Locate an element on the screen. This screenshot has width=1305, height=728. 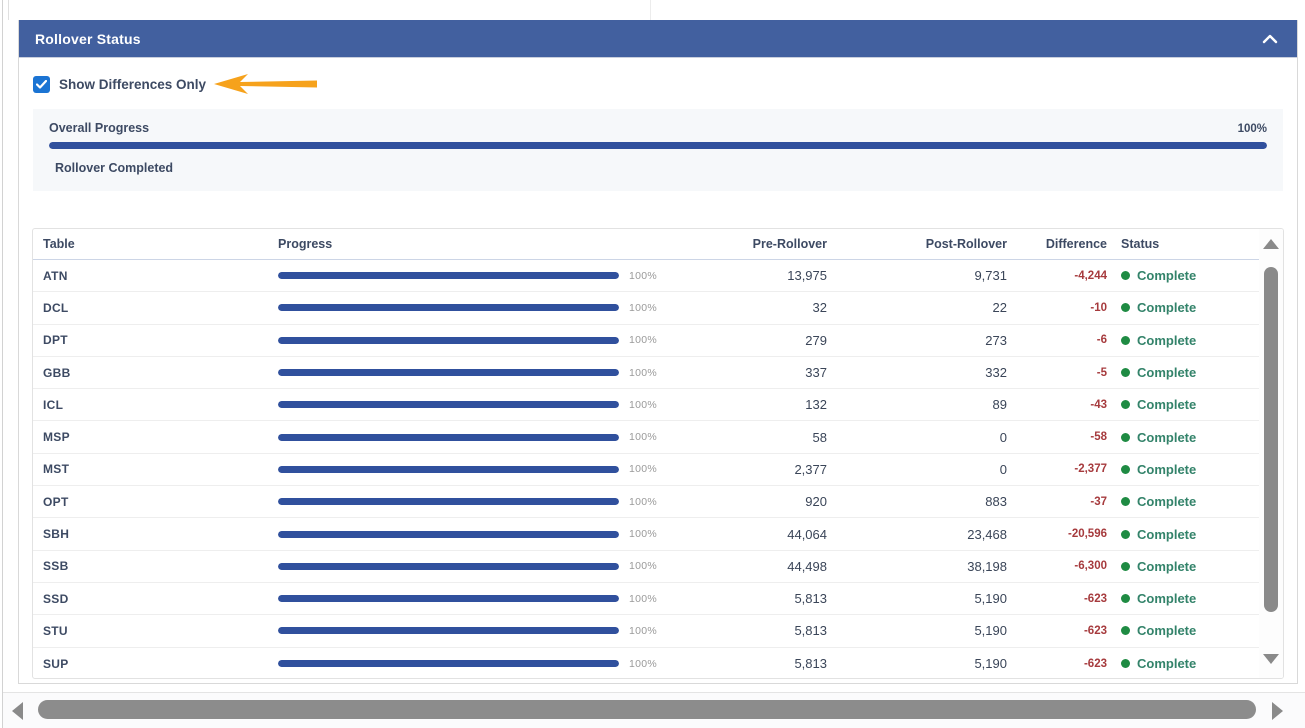
table-cell-pre-rollover: 337 is located at coordinates (816, 373).